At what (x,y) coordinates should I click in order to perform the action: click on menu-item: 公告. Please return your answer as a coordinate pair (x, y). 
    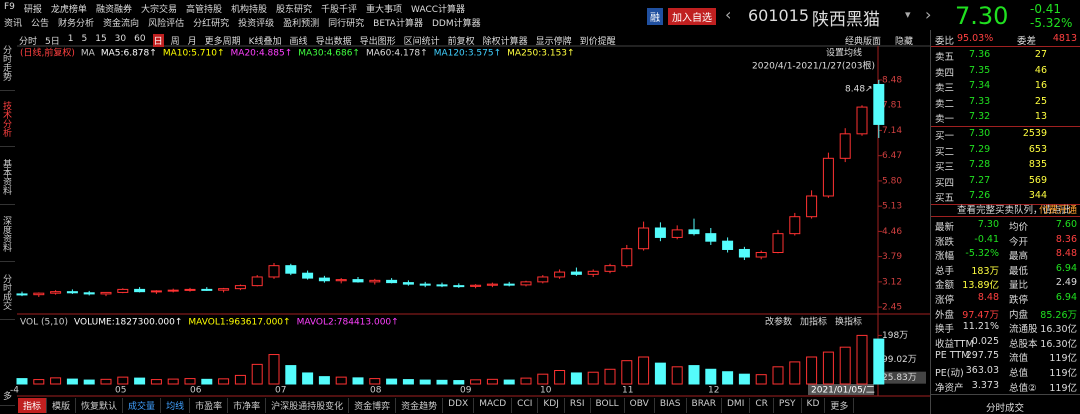
    Looking at the image, I should click on (40, 24).